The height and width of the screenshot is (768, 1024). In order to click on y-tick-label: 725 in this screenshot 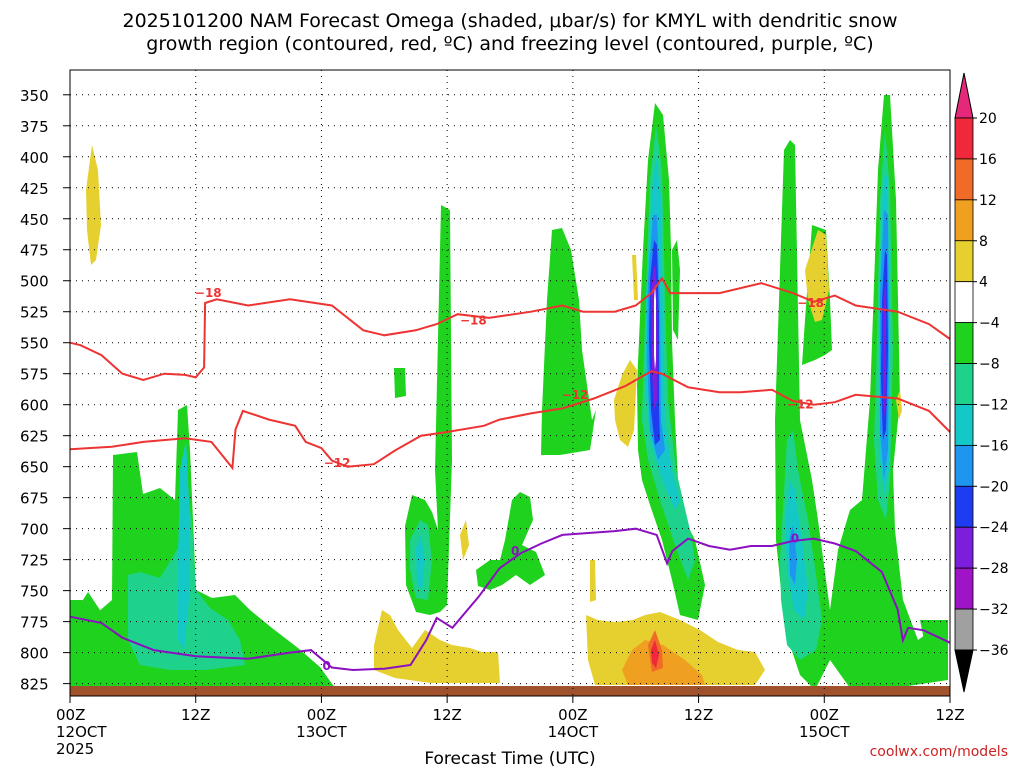, I will do `click(34, 561)`.